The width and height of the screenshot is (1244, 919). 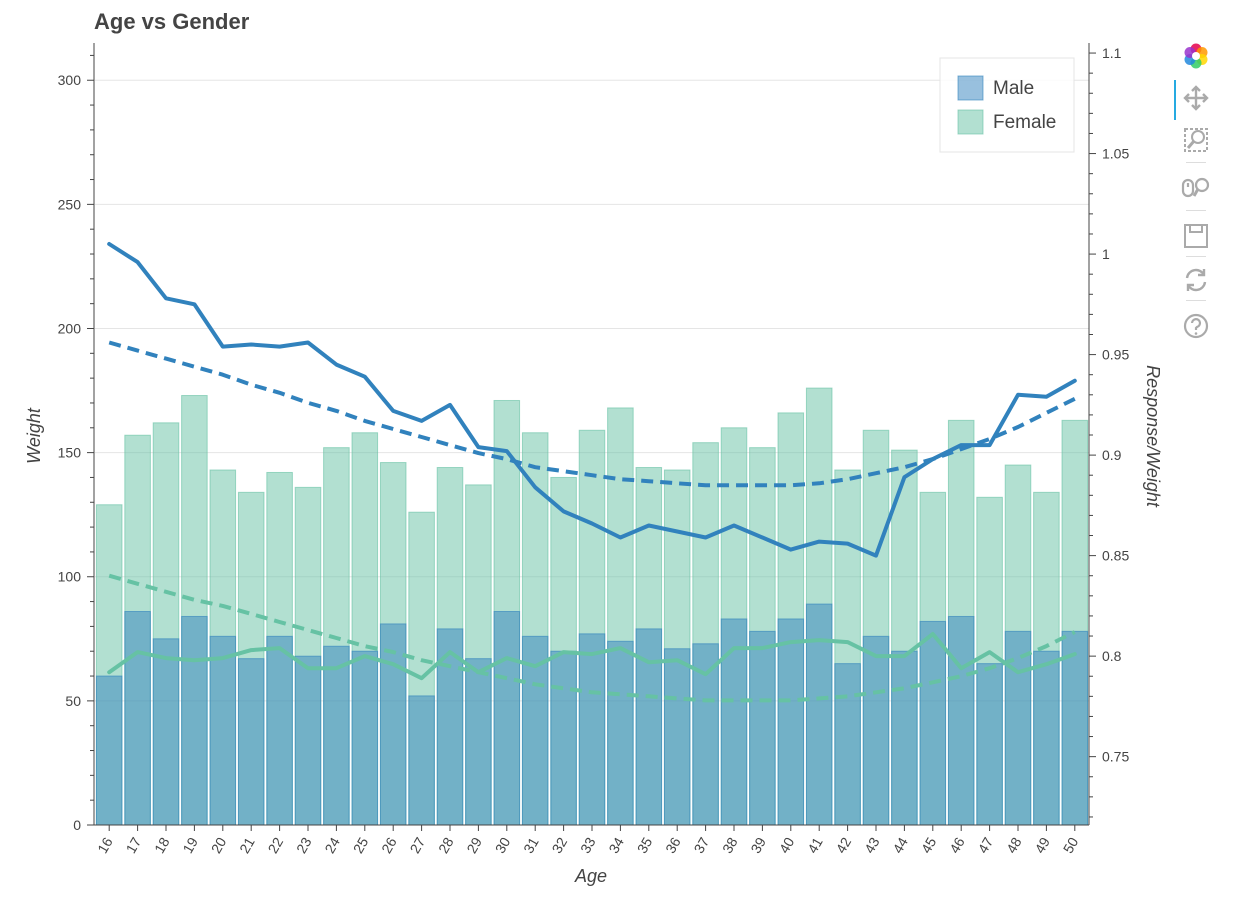 I want to click on x-tick-label: 32, so click(x=560, y=845).